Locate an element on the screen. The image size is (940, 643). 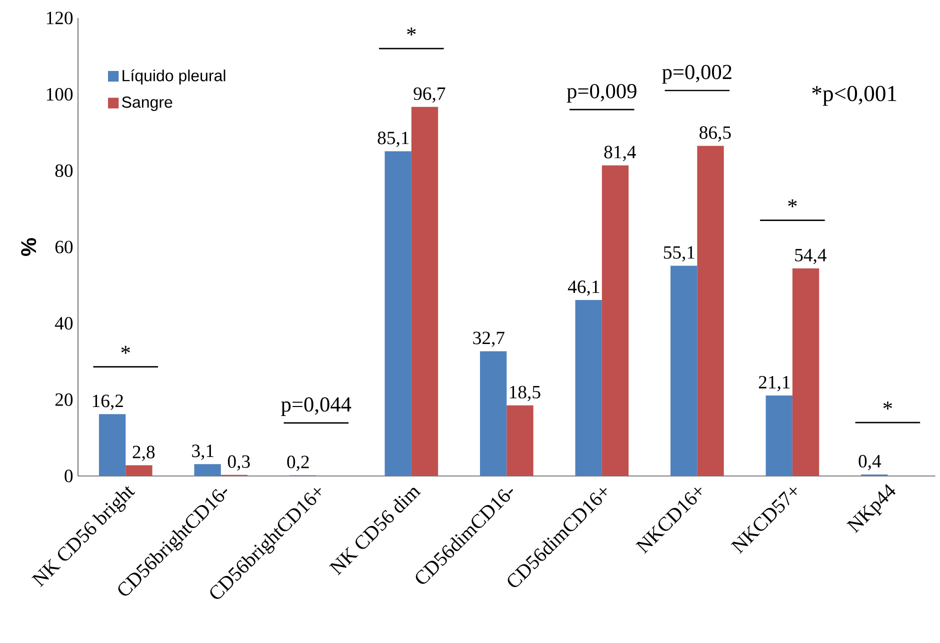
legend-label: Sangre is located at coordinates (147, 104).